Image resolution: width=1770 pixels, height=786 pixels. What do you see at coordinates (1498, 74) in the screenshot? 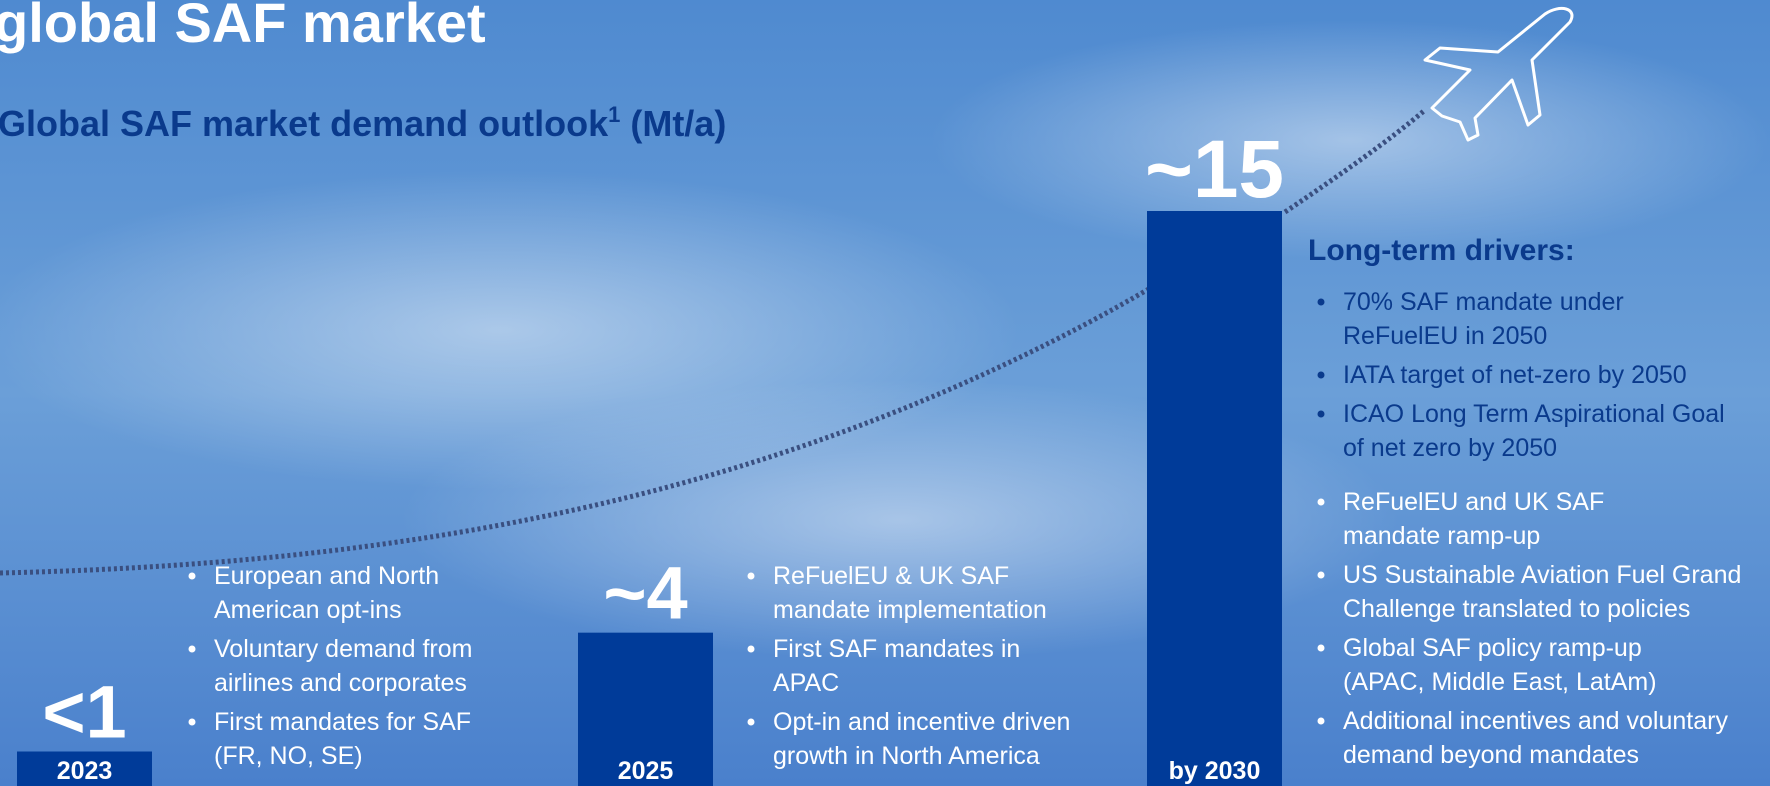
I see `plane-icon` at bounding box center [1498, 74].